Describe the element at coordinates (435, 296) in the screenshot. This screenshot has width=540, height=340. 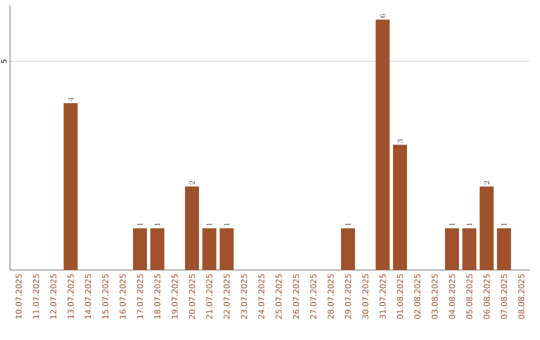
I see `x-tick-label: 03.08.2025` at that location.